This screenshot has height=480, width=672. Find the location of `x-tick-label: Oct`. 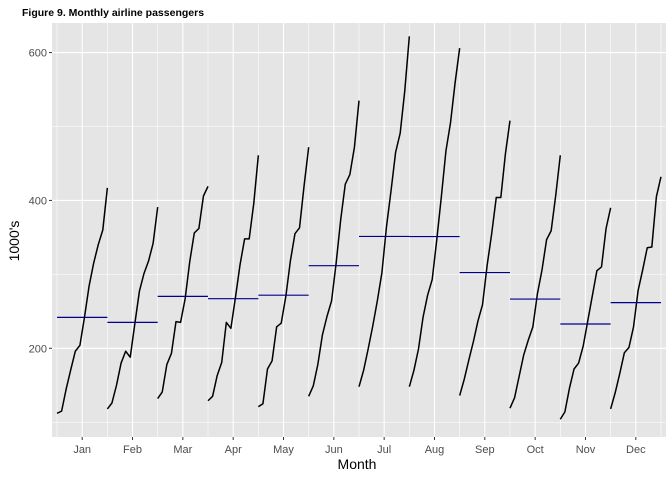

x-tick-label: Oct is located at coordinates (535, 450).